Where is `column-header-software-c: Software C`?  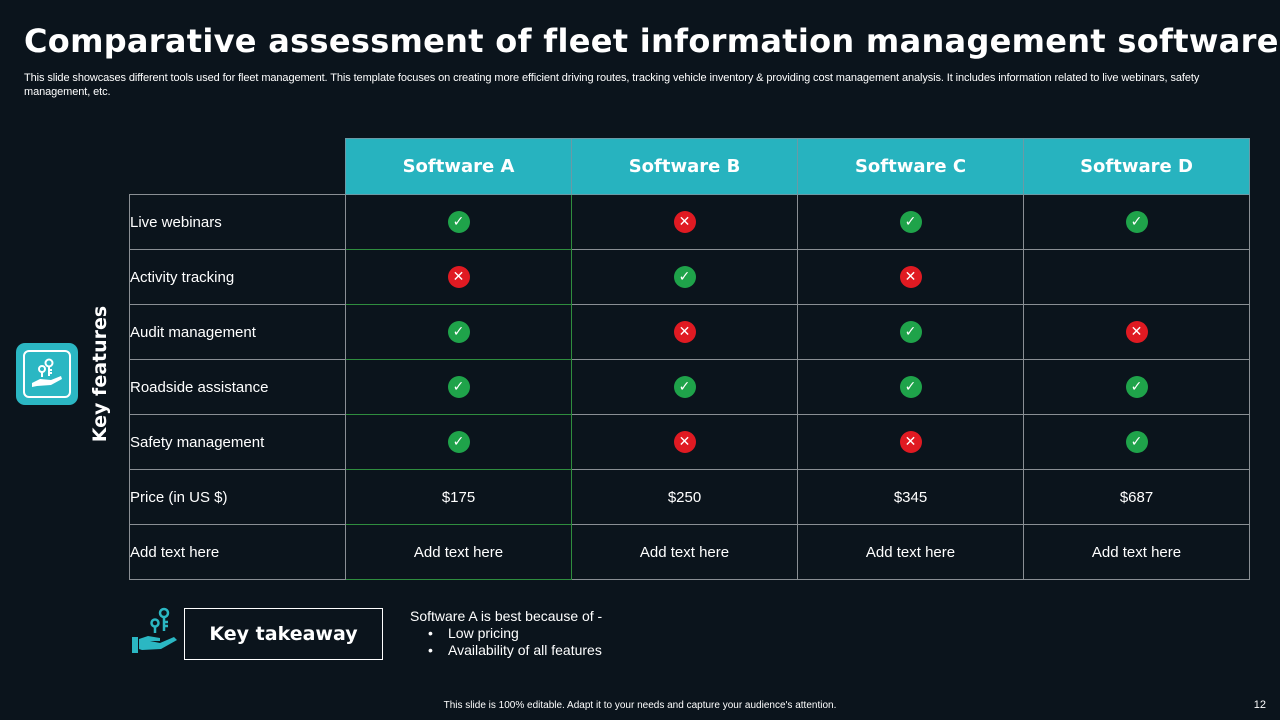 column-header-software-c: Software C is located at coordinates (910, 166).